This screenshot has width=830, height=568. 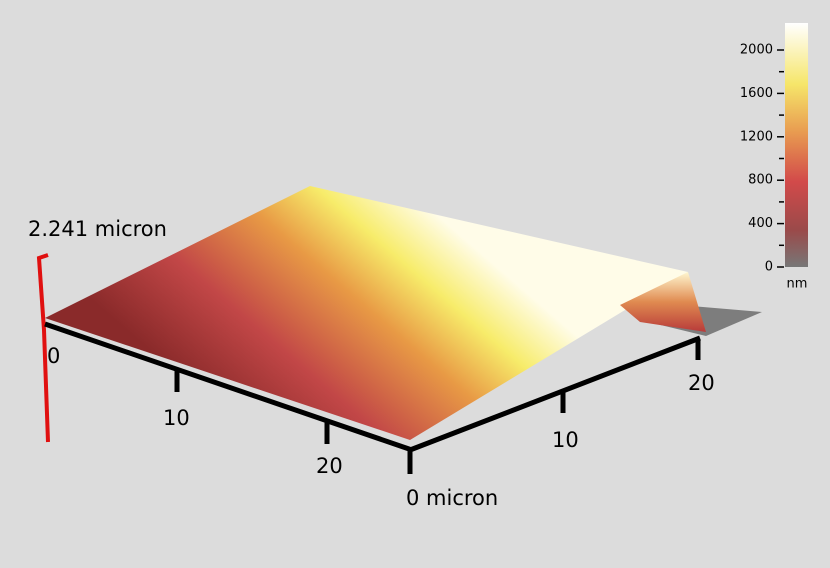 I want to click on colorbar, so click(x=796, y=145).